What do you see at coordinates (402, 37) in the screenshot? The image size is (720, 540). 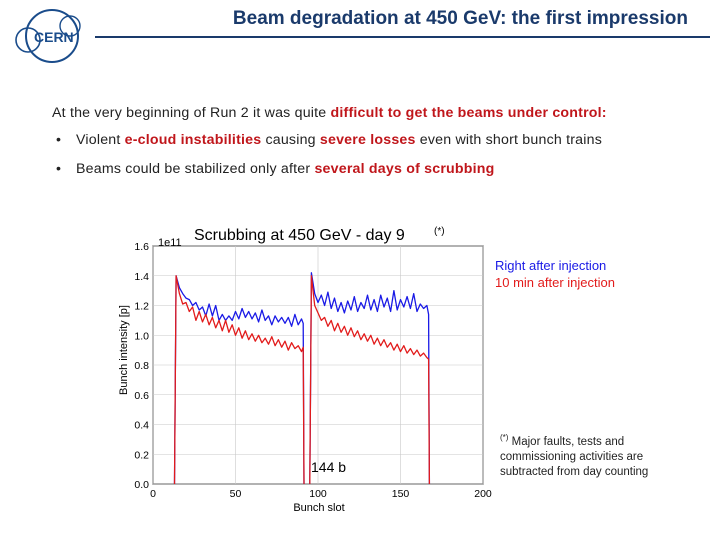 I see `title-divider` at bounding box center [402, 37].